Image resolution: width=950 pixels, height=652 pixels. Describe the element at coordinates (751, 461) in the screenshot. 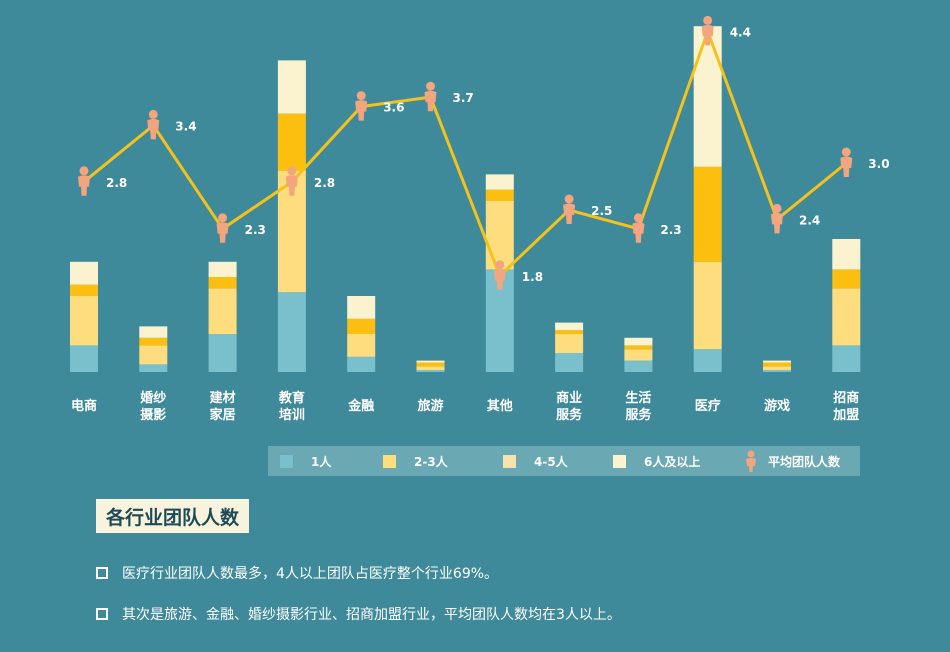

I see `person-icon` at that location.